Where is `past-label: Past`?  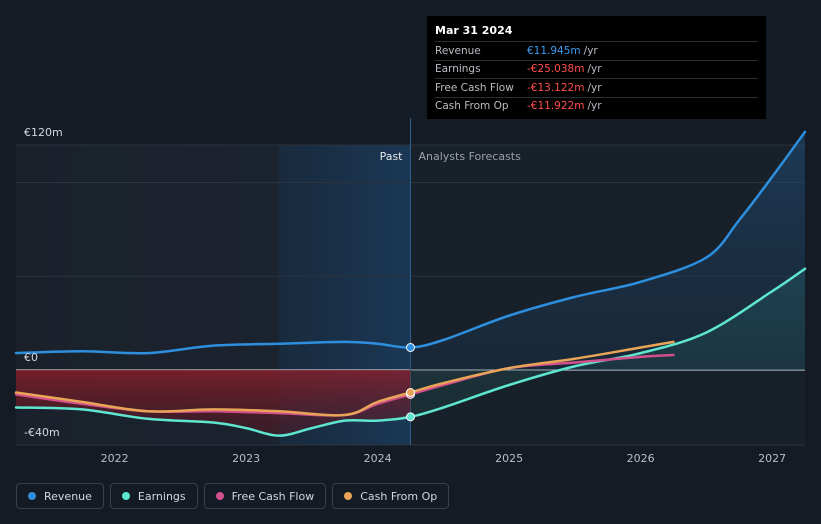
past-label: Past is located at coordinates (392, 156).